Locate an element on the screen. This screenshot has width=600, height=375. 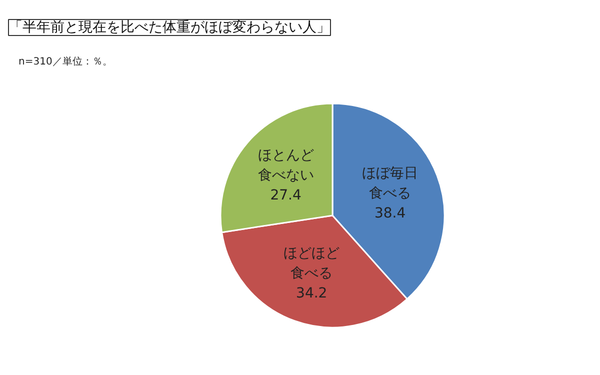
data-label: 38.4 is located at coordinates (390, 214).